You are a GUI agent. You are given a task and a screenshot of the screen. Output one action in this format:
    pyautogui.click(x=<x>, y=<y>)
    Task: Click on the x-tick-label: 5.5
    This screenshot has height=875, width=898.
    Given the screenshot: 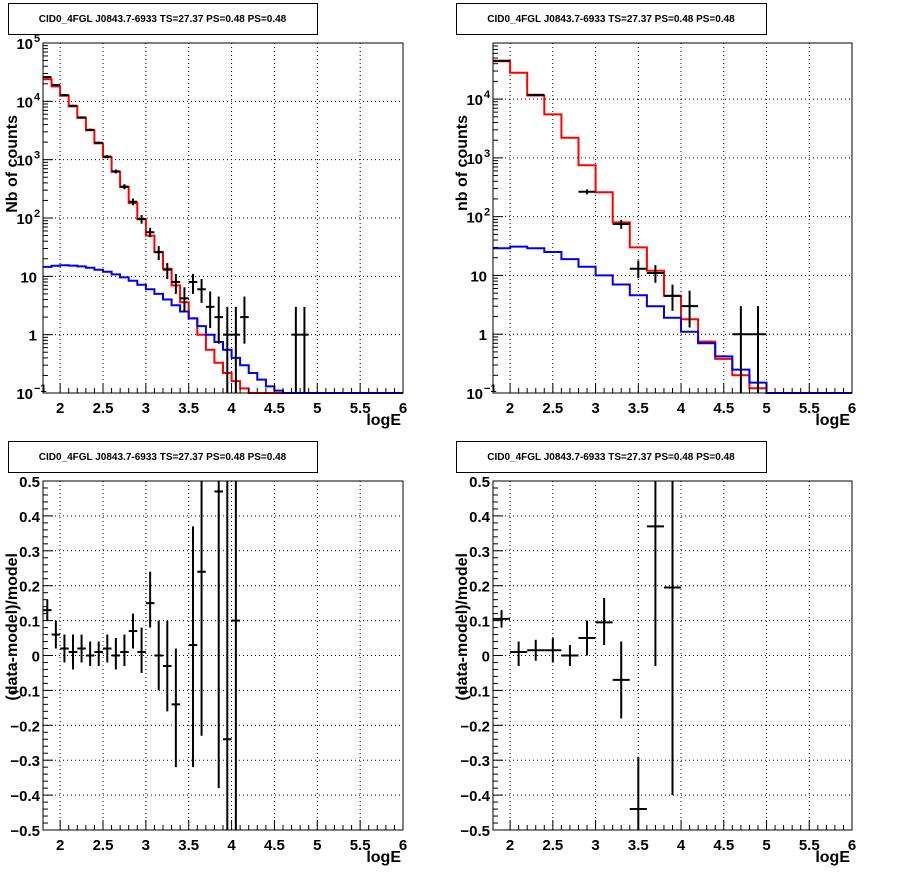 What is the action you would take?
    pyautogui.click(x=360, y=408)
    